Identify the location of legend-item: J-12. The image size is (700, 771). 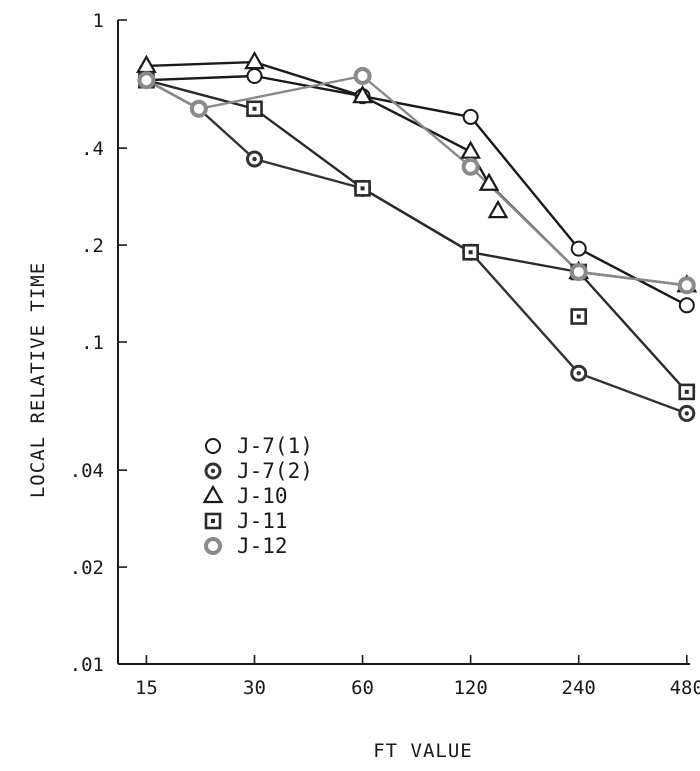
(246, 546).